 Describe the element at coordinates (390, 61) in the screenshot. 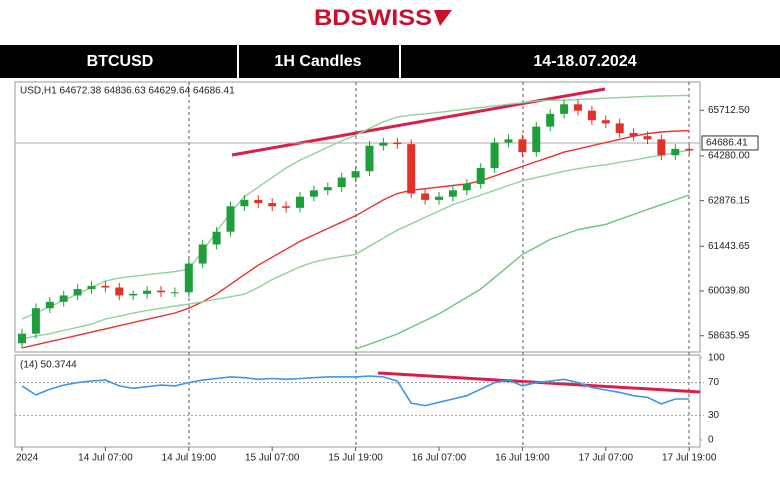

I see `header-bar` at that location.